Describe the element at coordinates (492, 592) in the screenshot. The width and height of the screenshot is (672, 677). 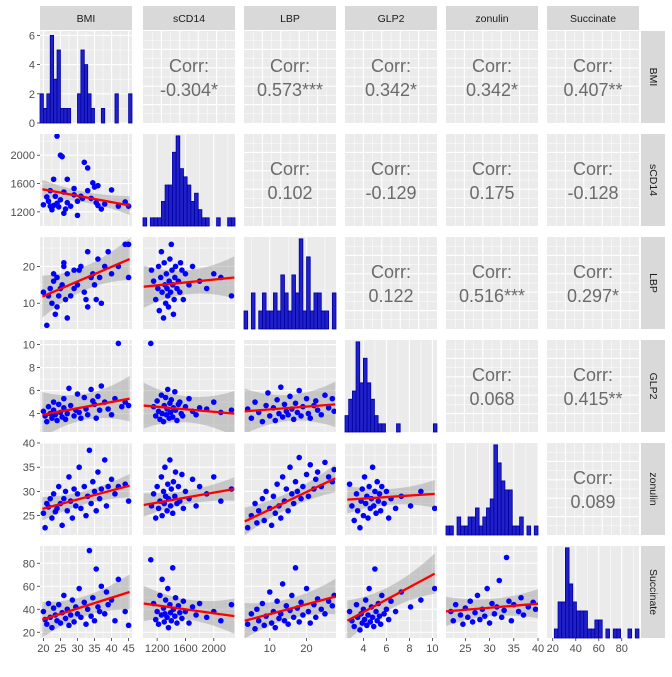
I see `panel-Succinate-zonulin` at that location.